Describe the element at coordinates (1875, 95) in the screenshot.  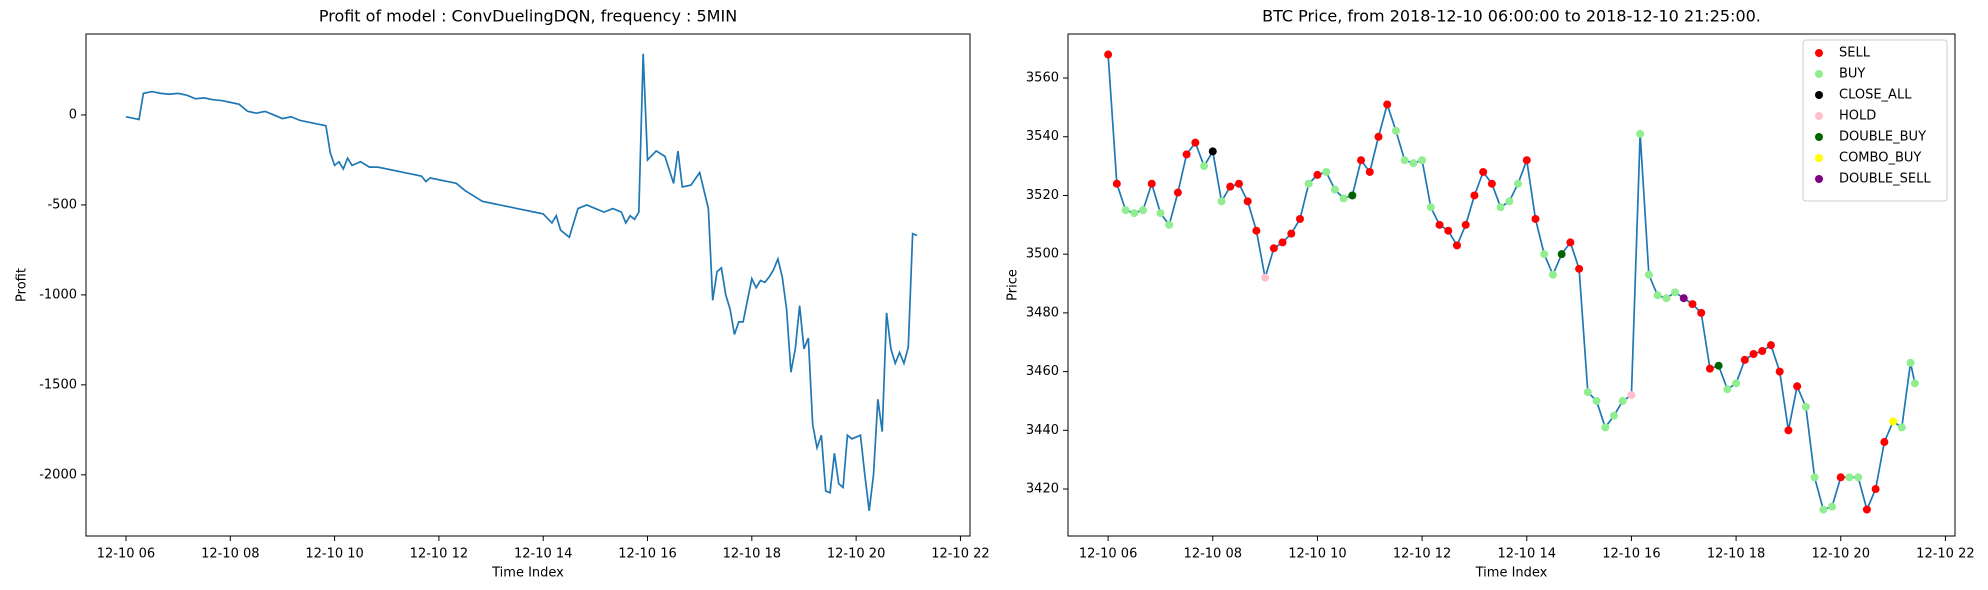
I see `legend-label: CLOSE_ALL` at that location.